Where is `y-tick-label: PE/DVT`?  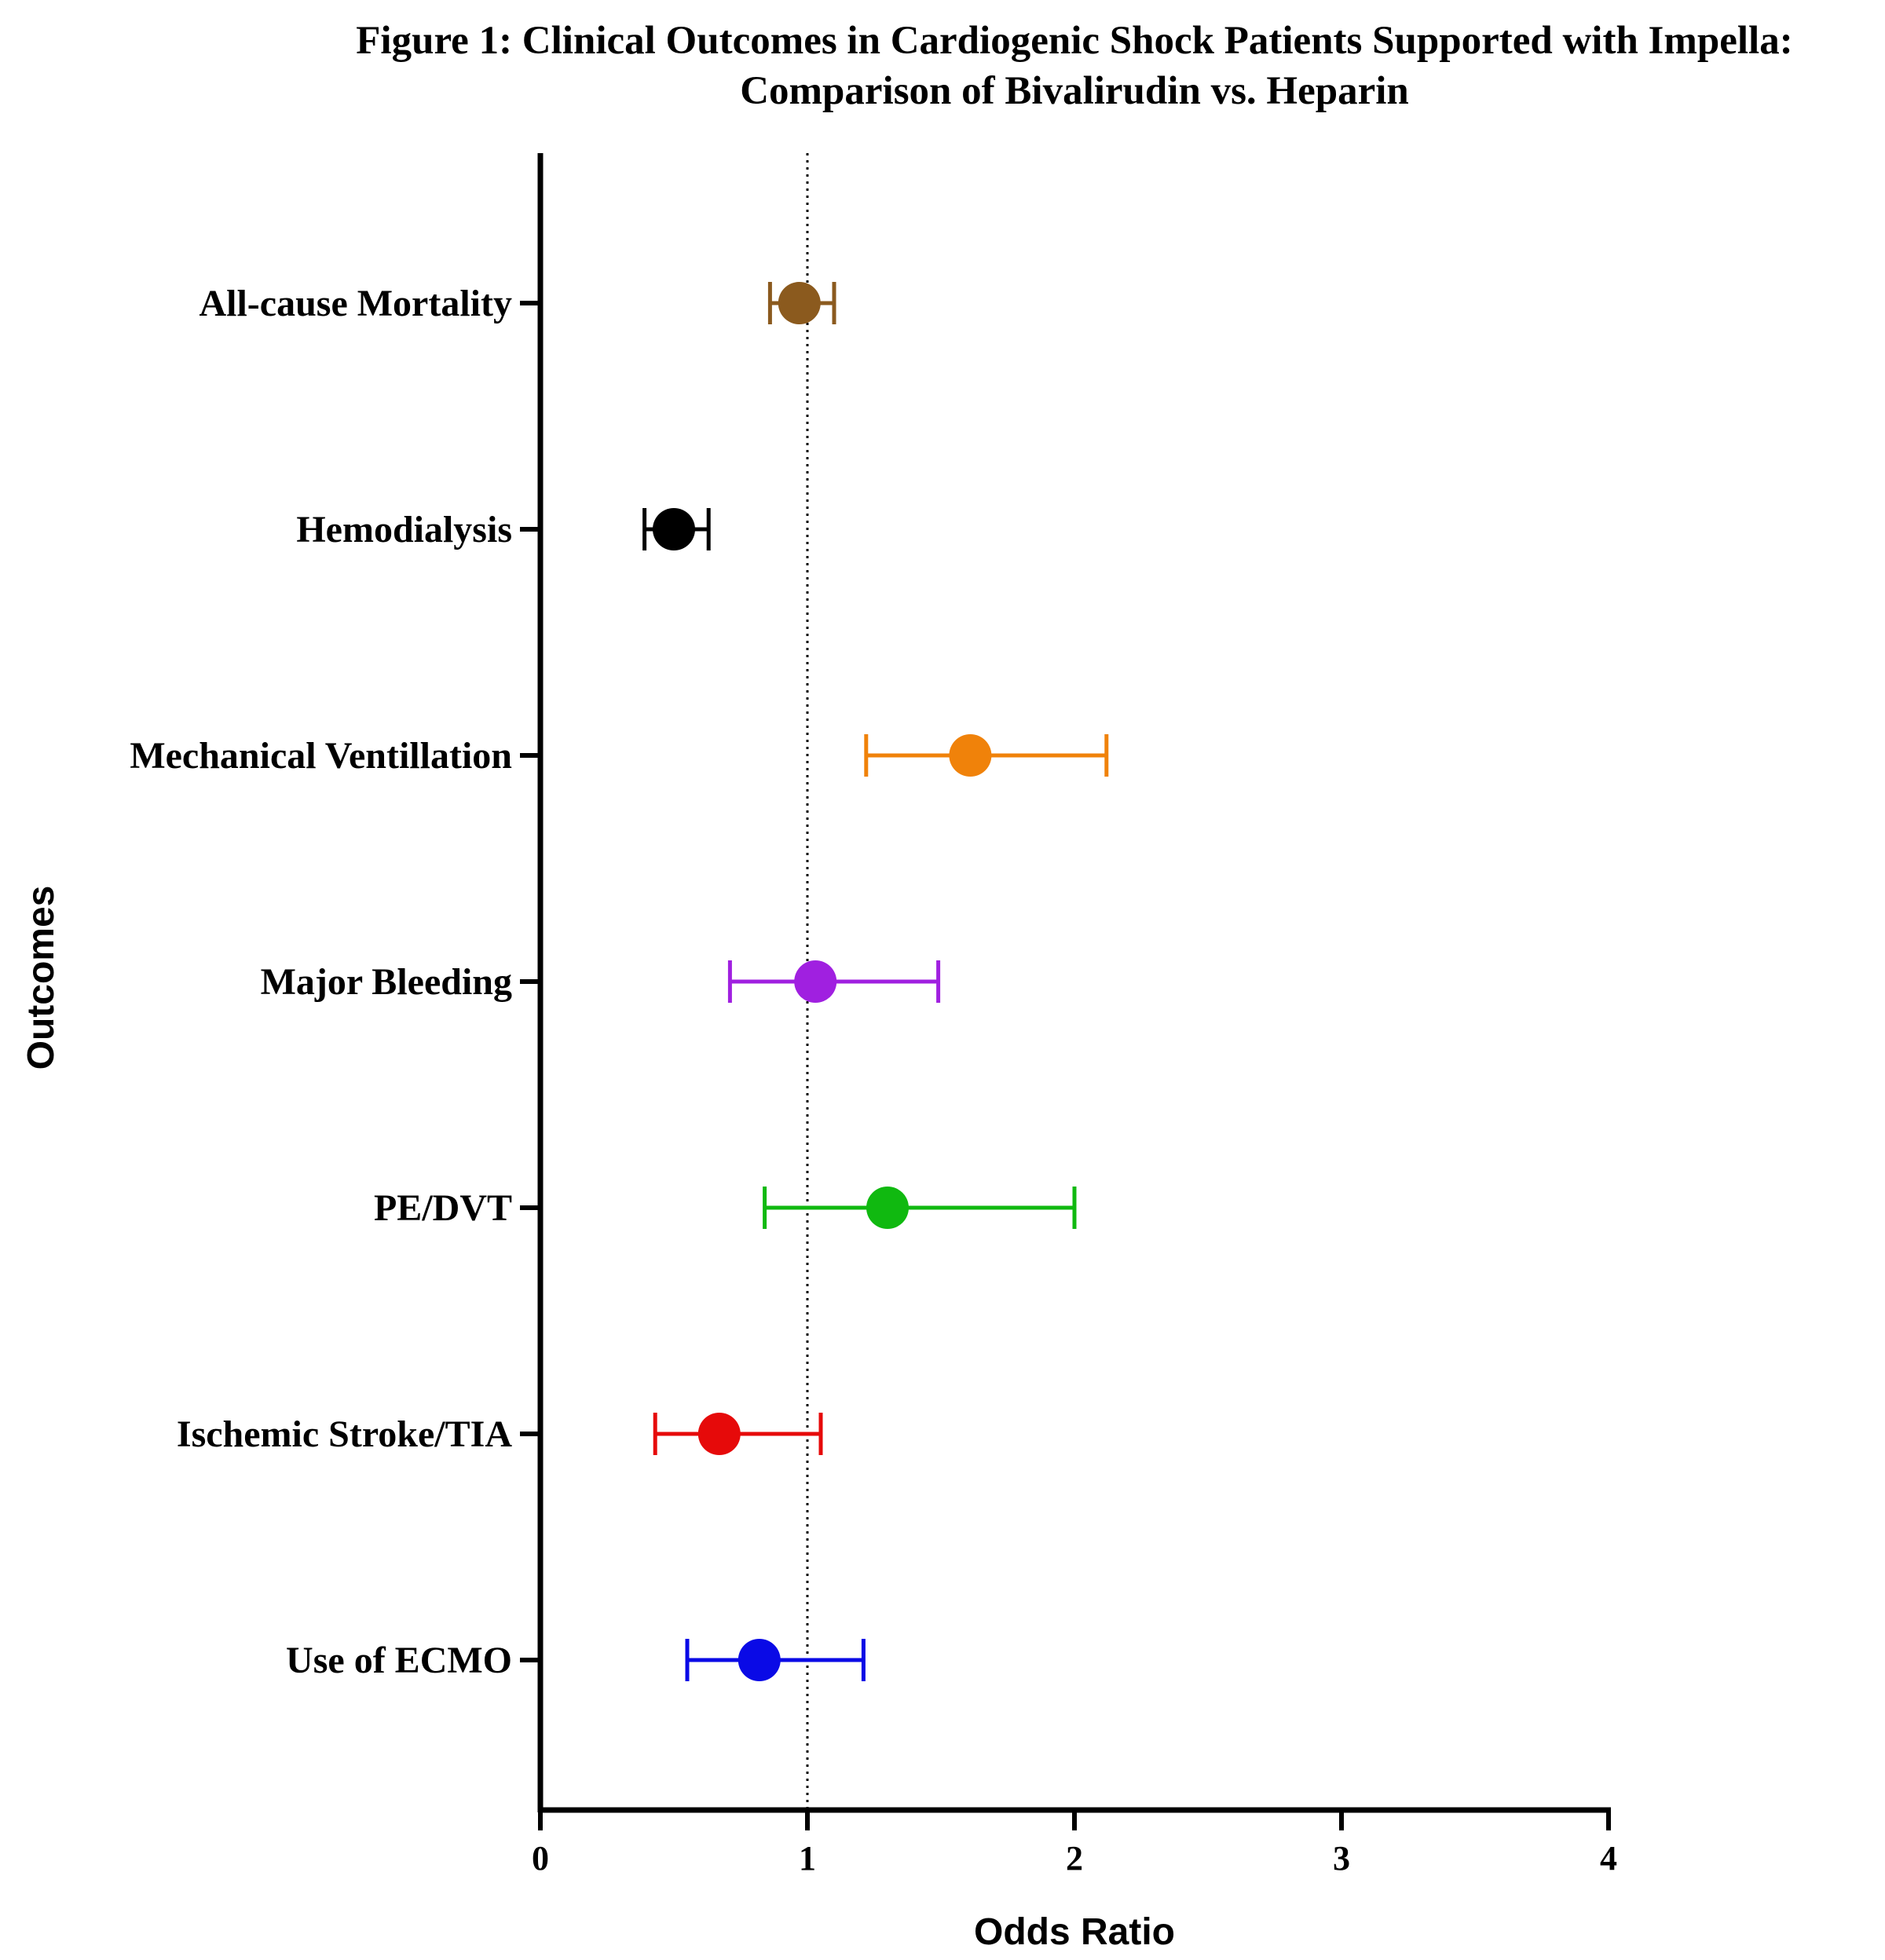
y-tick-label: PE/DVT is located at coordinates (443, 1208).